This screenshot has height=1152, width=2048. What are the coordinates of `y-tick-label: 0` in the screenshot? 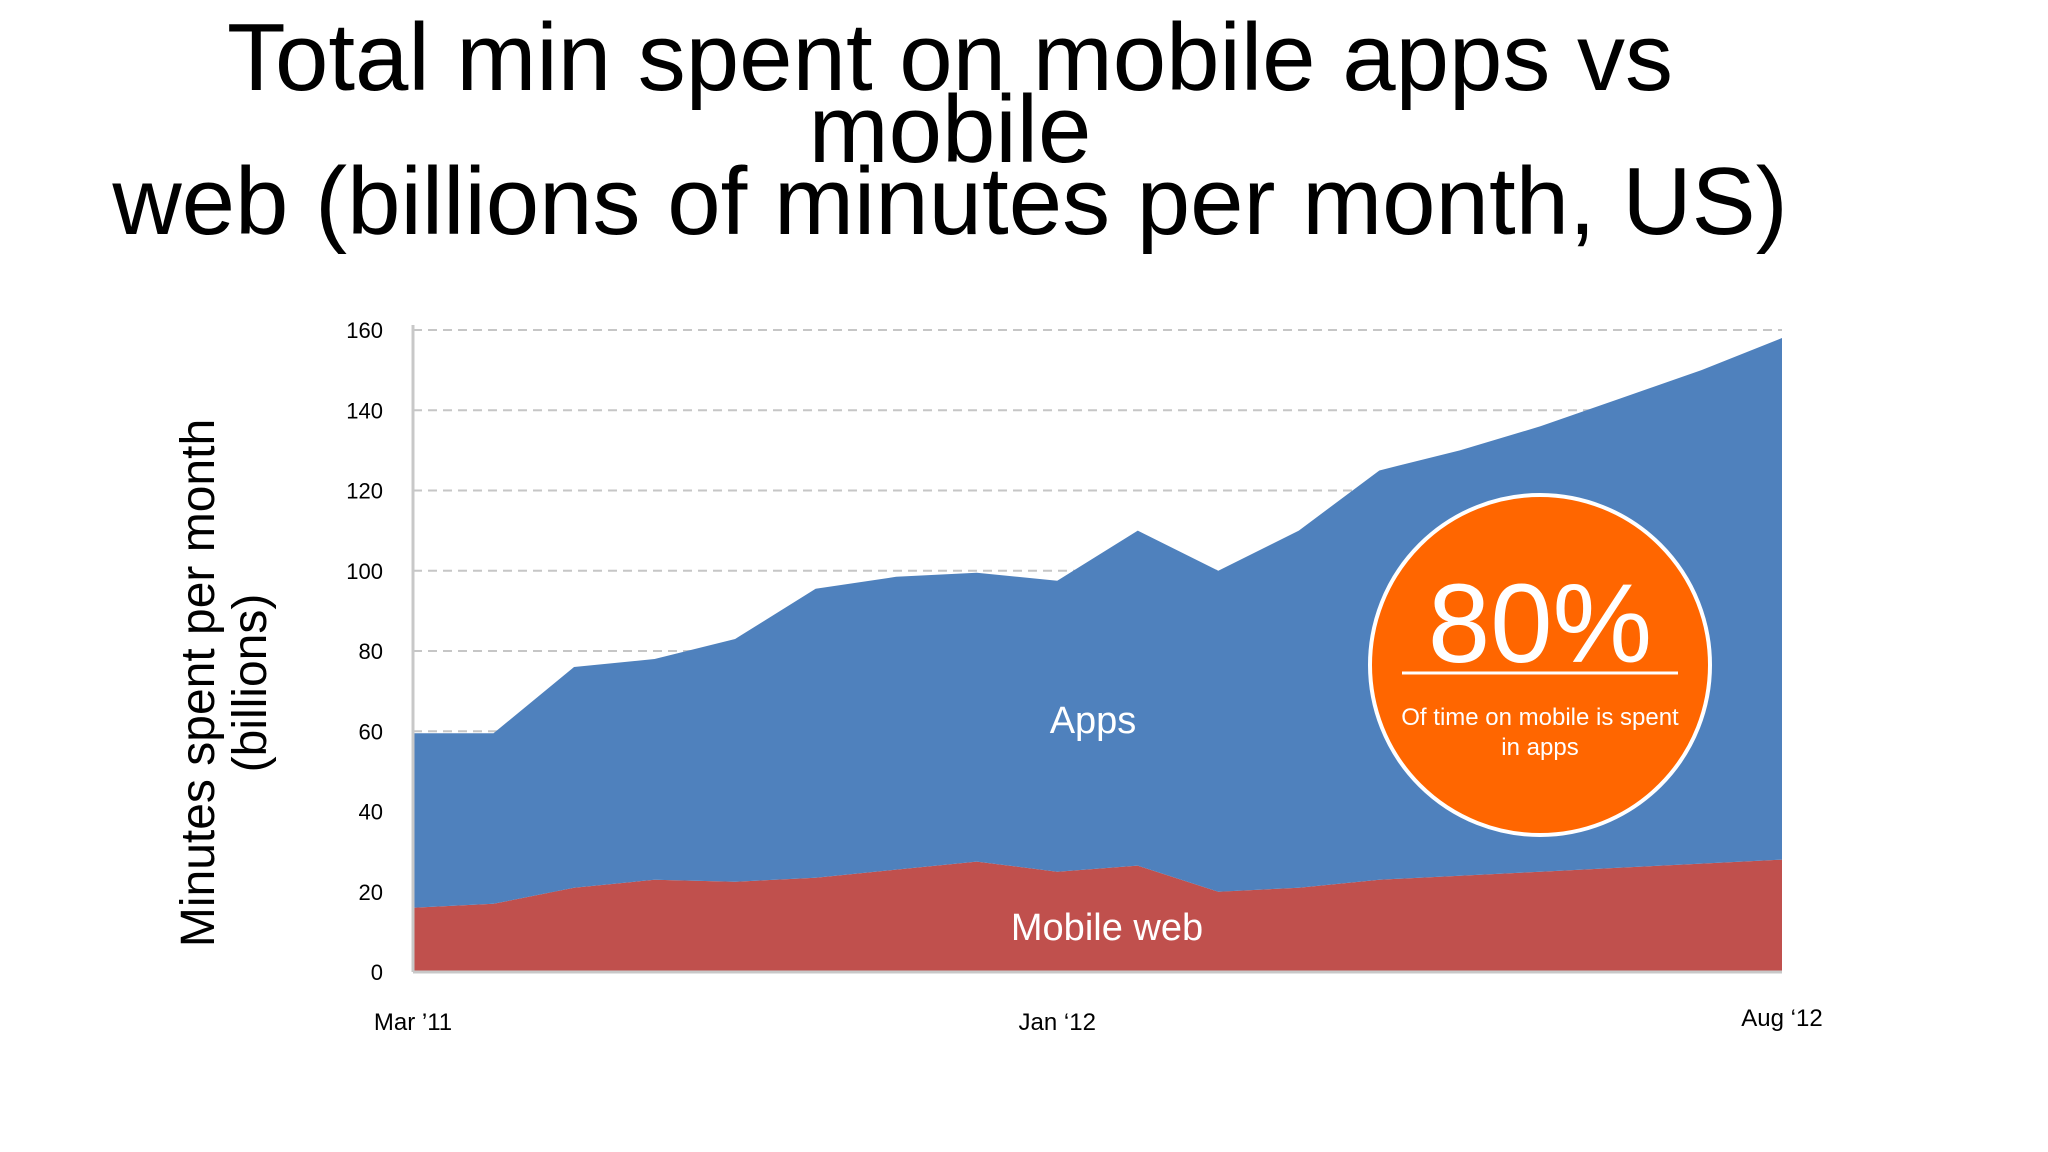 It's located at (377, 972).